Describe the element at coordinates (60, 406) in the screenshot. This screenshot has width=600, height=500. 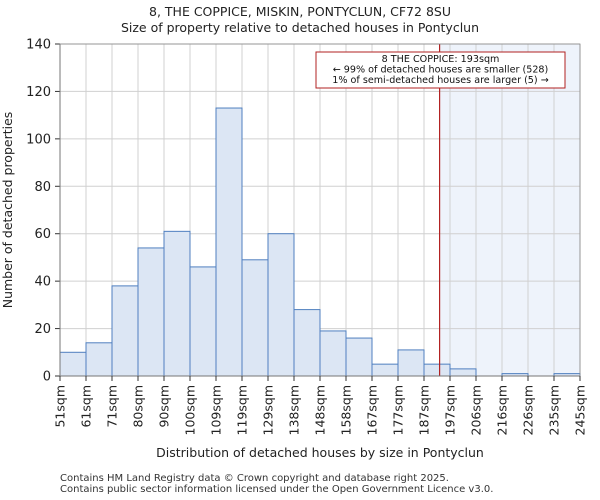
I see `x-tick-label: 51sqm` at that location.